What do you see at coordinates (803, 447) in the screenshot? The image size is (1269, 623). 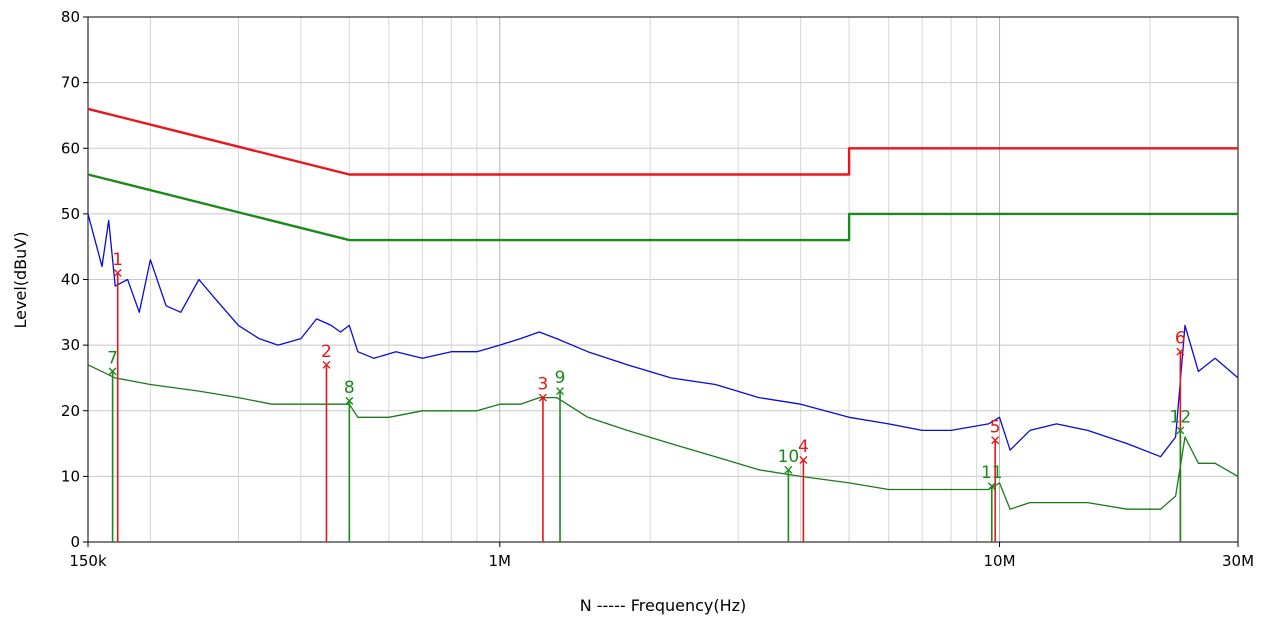 I see `marker-label: 4` at bounding box center [803, 447].